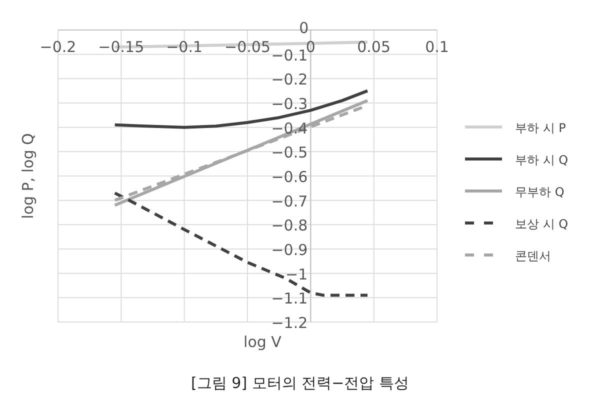 The width and height of the screenshot is (600, 410). I want to click on text: [그림 9] 모터의 전력−전압 특성, so click(300, 383).